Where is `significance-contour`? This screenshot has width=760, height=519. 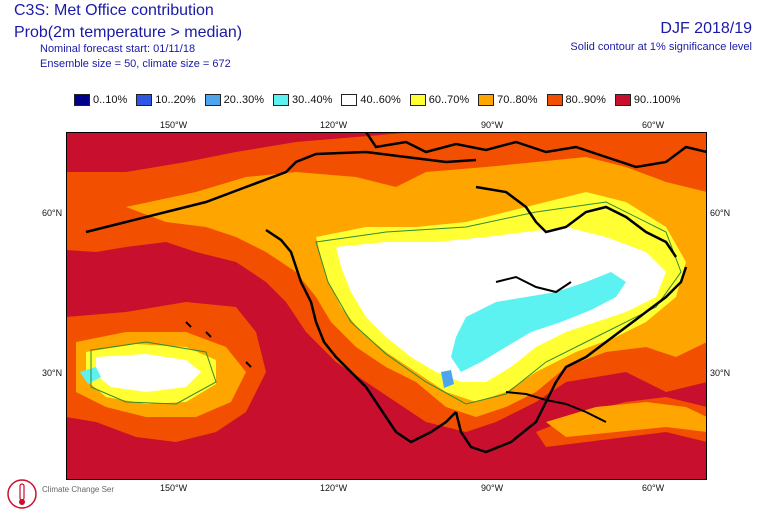
significance-contour is located at coordinates (153, 373).